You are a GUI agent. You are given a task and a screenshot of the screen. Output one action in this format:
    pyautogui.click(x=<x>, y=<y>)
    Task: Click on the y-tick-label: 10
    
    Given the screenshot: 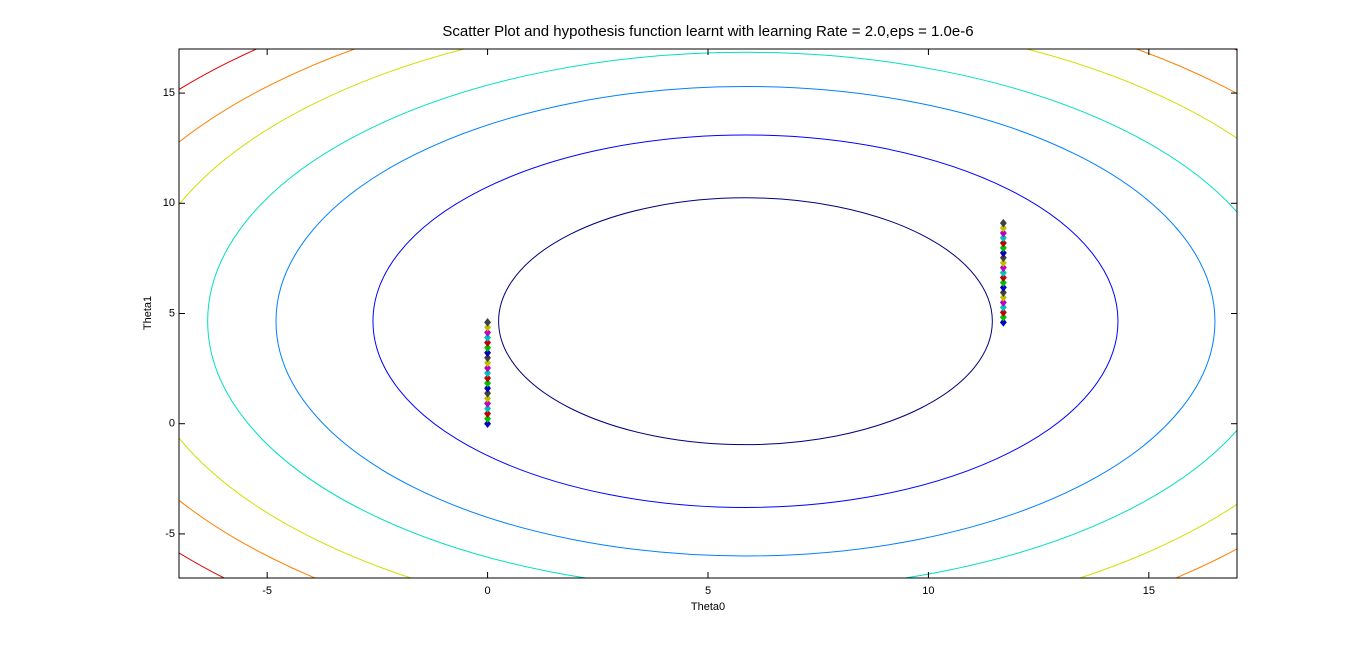 What is the action you would take?
    pyautogui.click(x=169, y=203)
    